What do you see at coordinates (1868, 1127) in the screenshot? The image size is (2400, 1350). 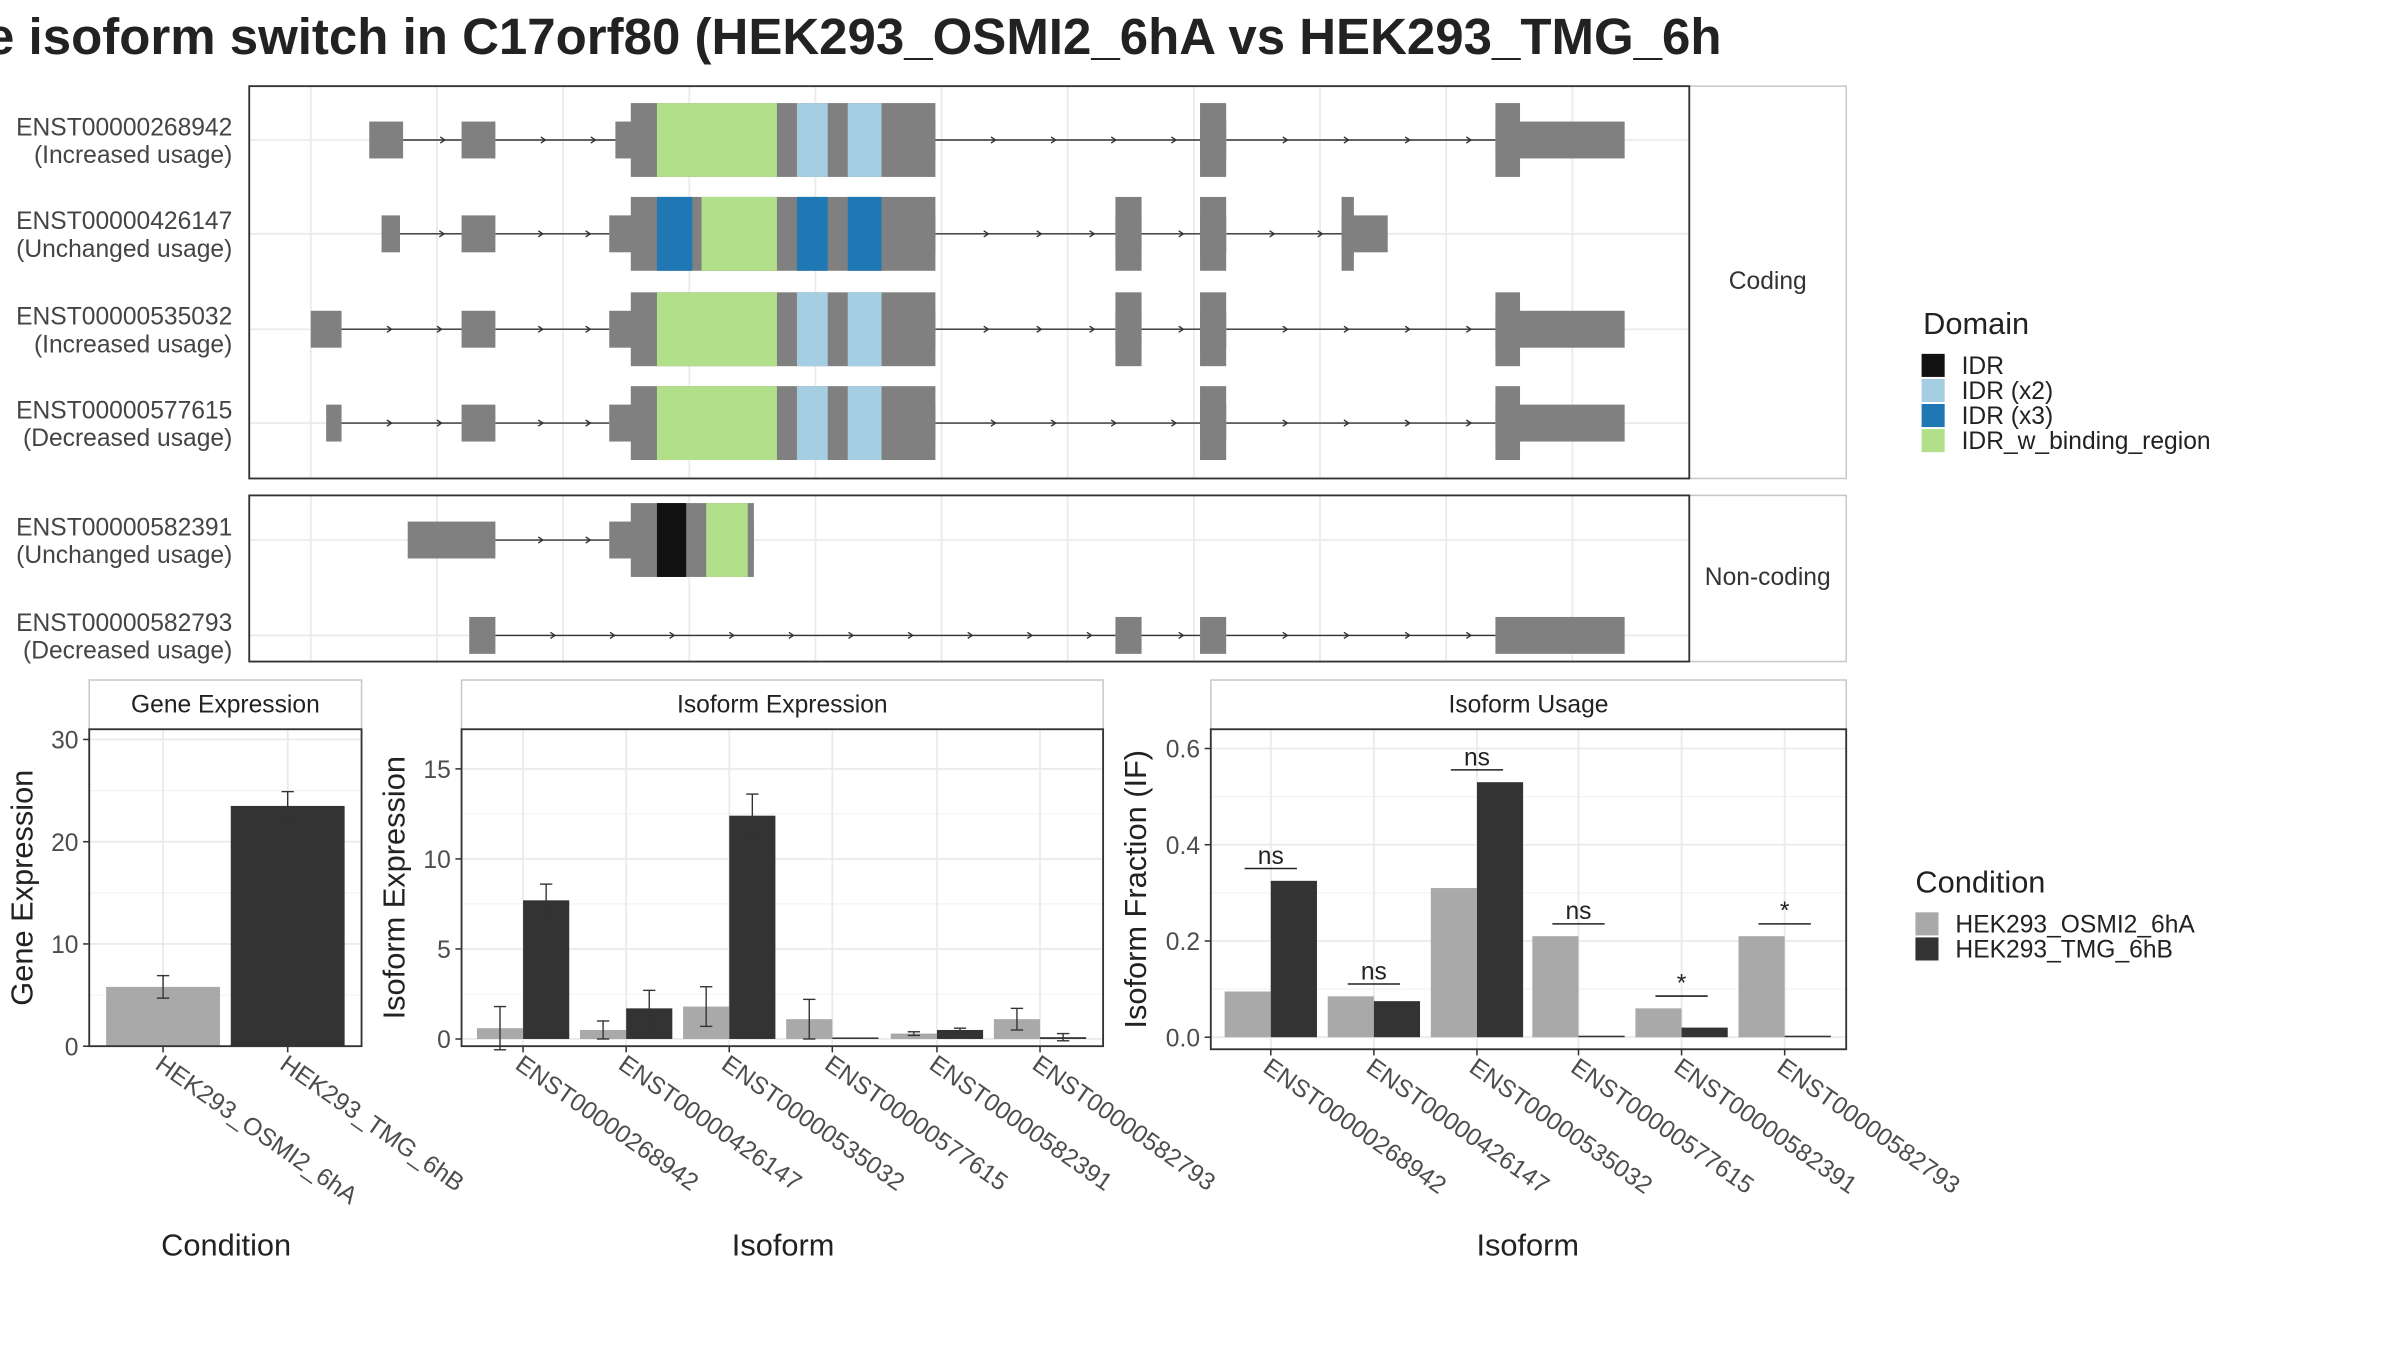 I see `x-tick-label: ENST00000582793` at bounding box center [1868, 1127].